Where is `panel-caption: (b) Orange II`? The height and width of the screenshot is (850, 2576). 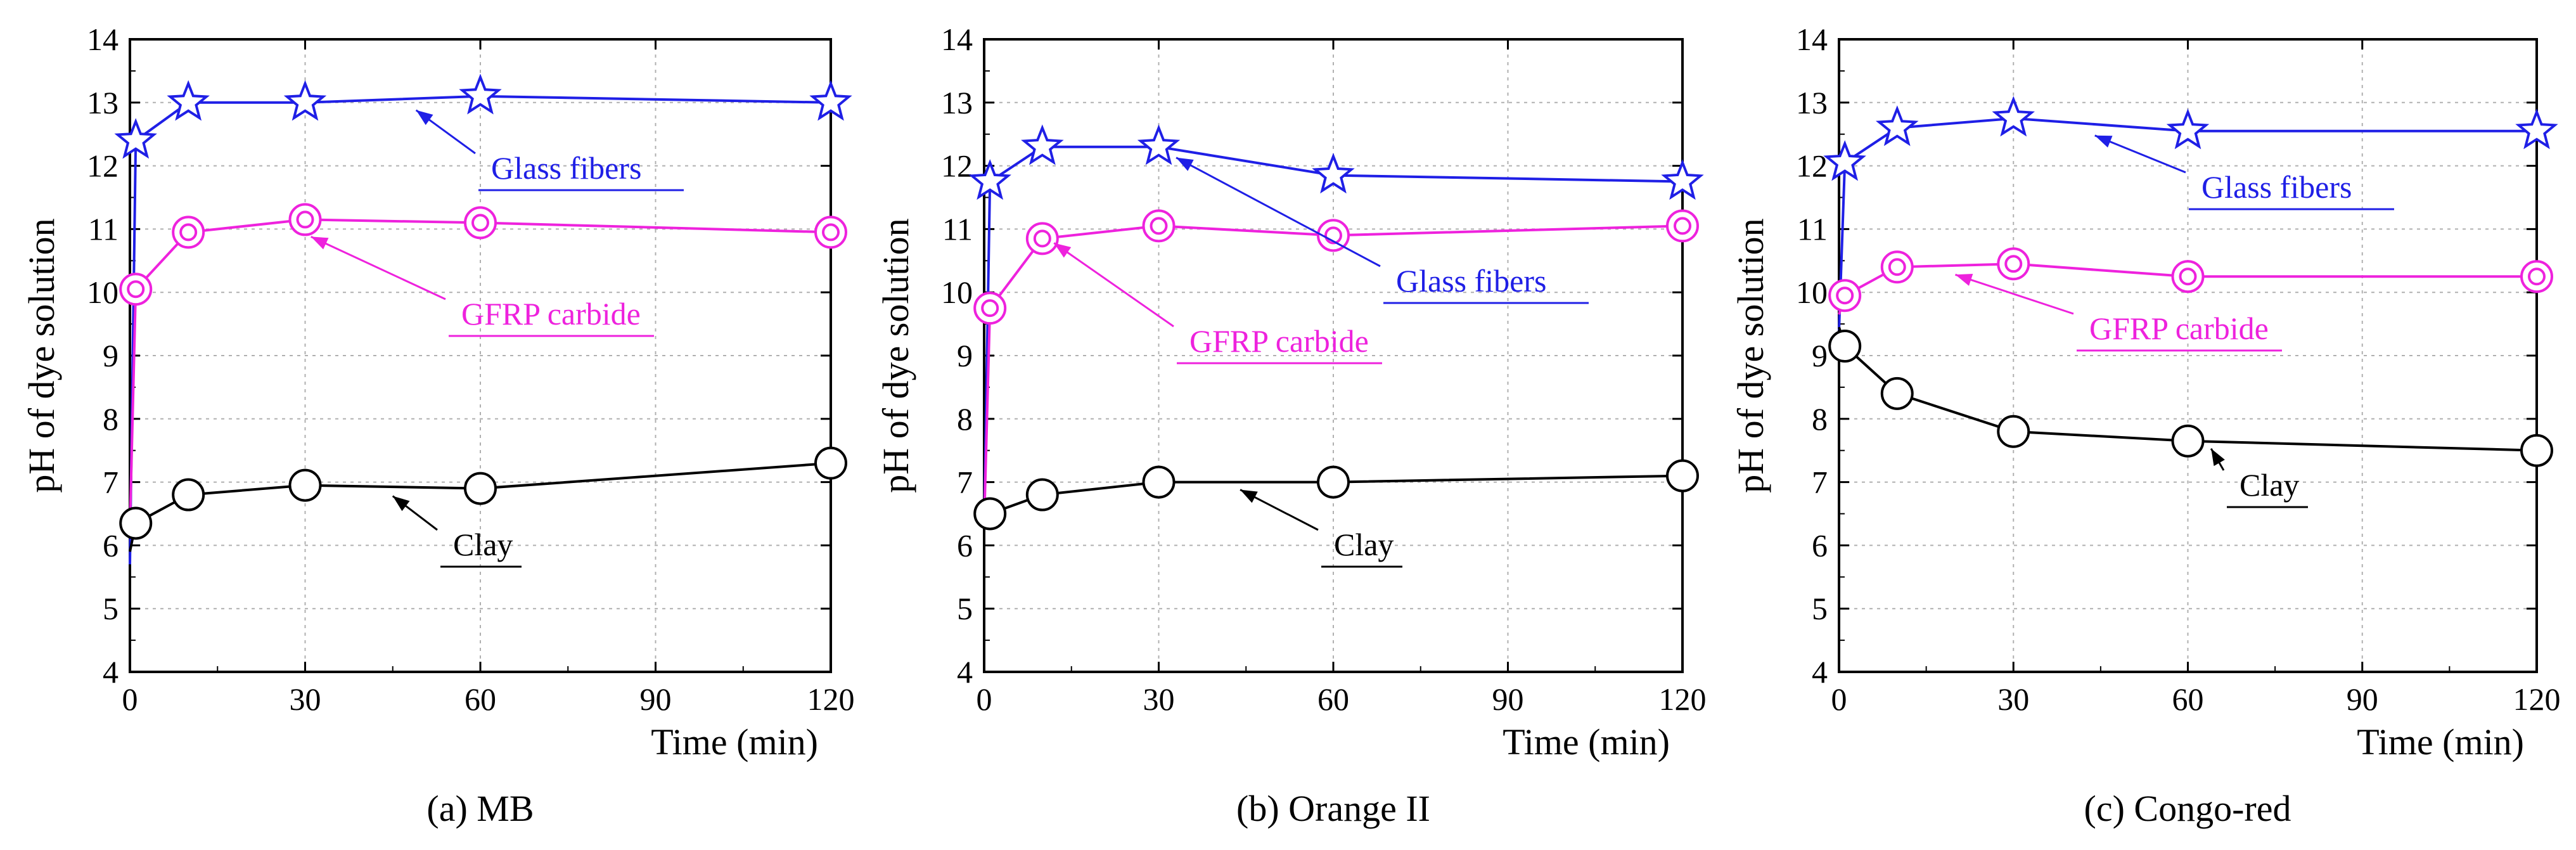
panel-caption: (b) Orange II is located at coordinates (1333, 808).